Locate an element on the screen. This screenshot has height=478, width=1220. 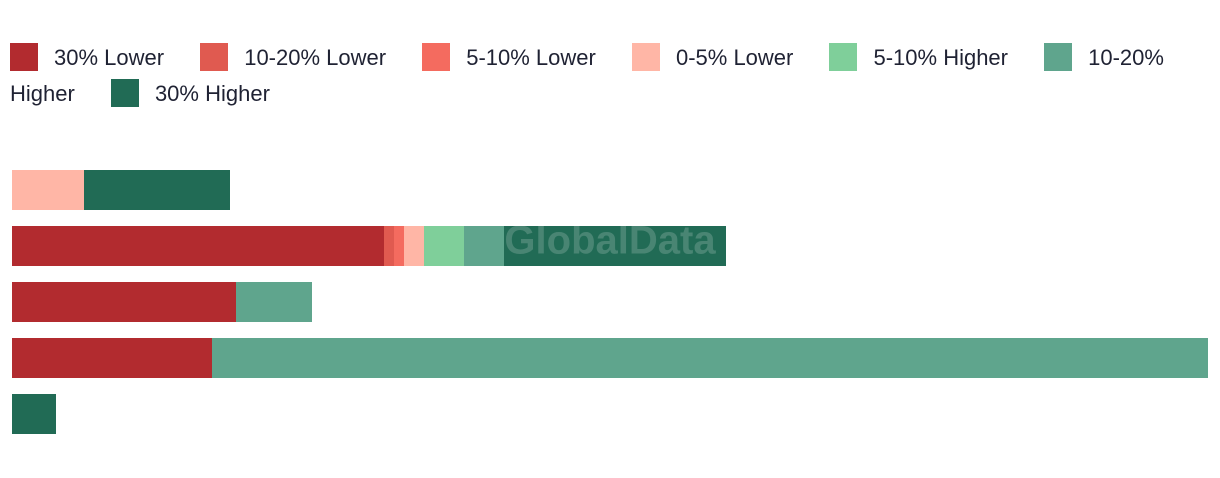
legend-label: 10-20% Higher is located at coordinates (587, 75).